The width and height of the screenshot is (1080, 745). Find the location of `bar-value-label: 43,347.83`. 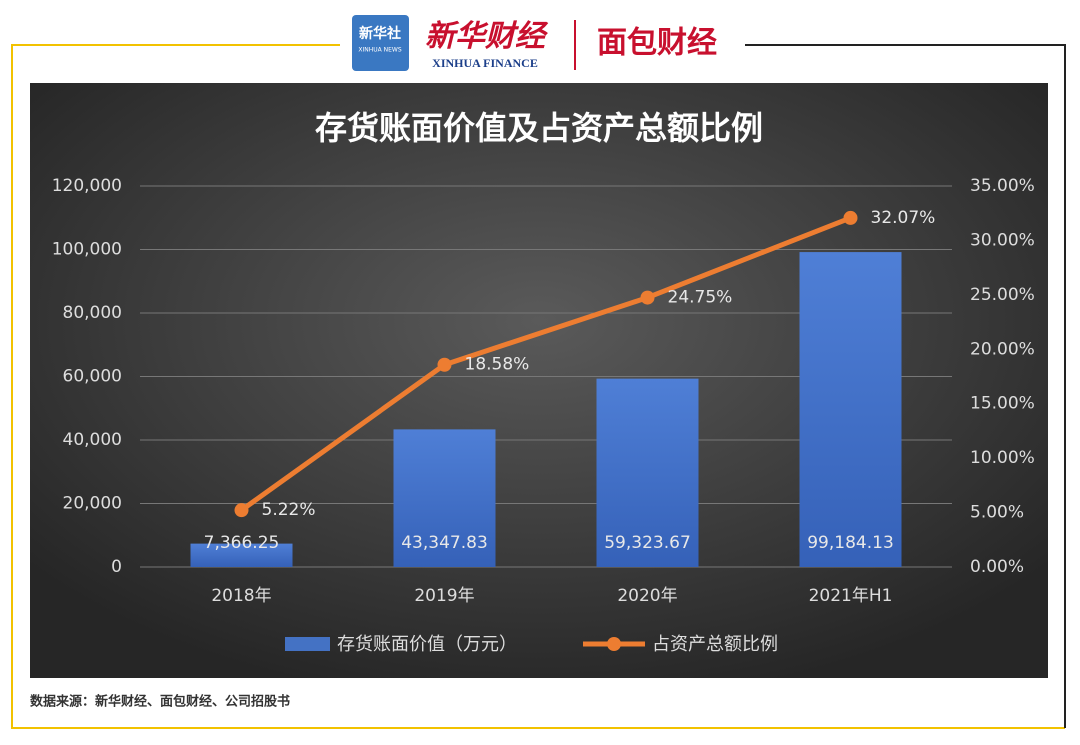

bar-value-label: 43,347.83 is located at coordinates (444, 543).